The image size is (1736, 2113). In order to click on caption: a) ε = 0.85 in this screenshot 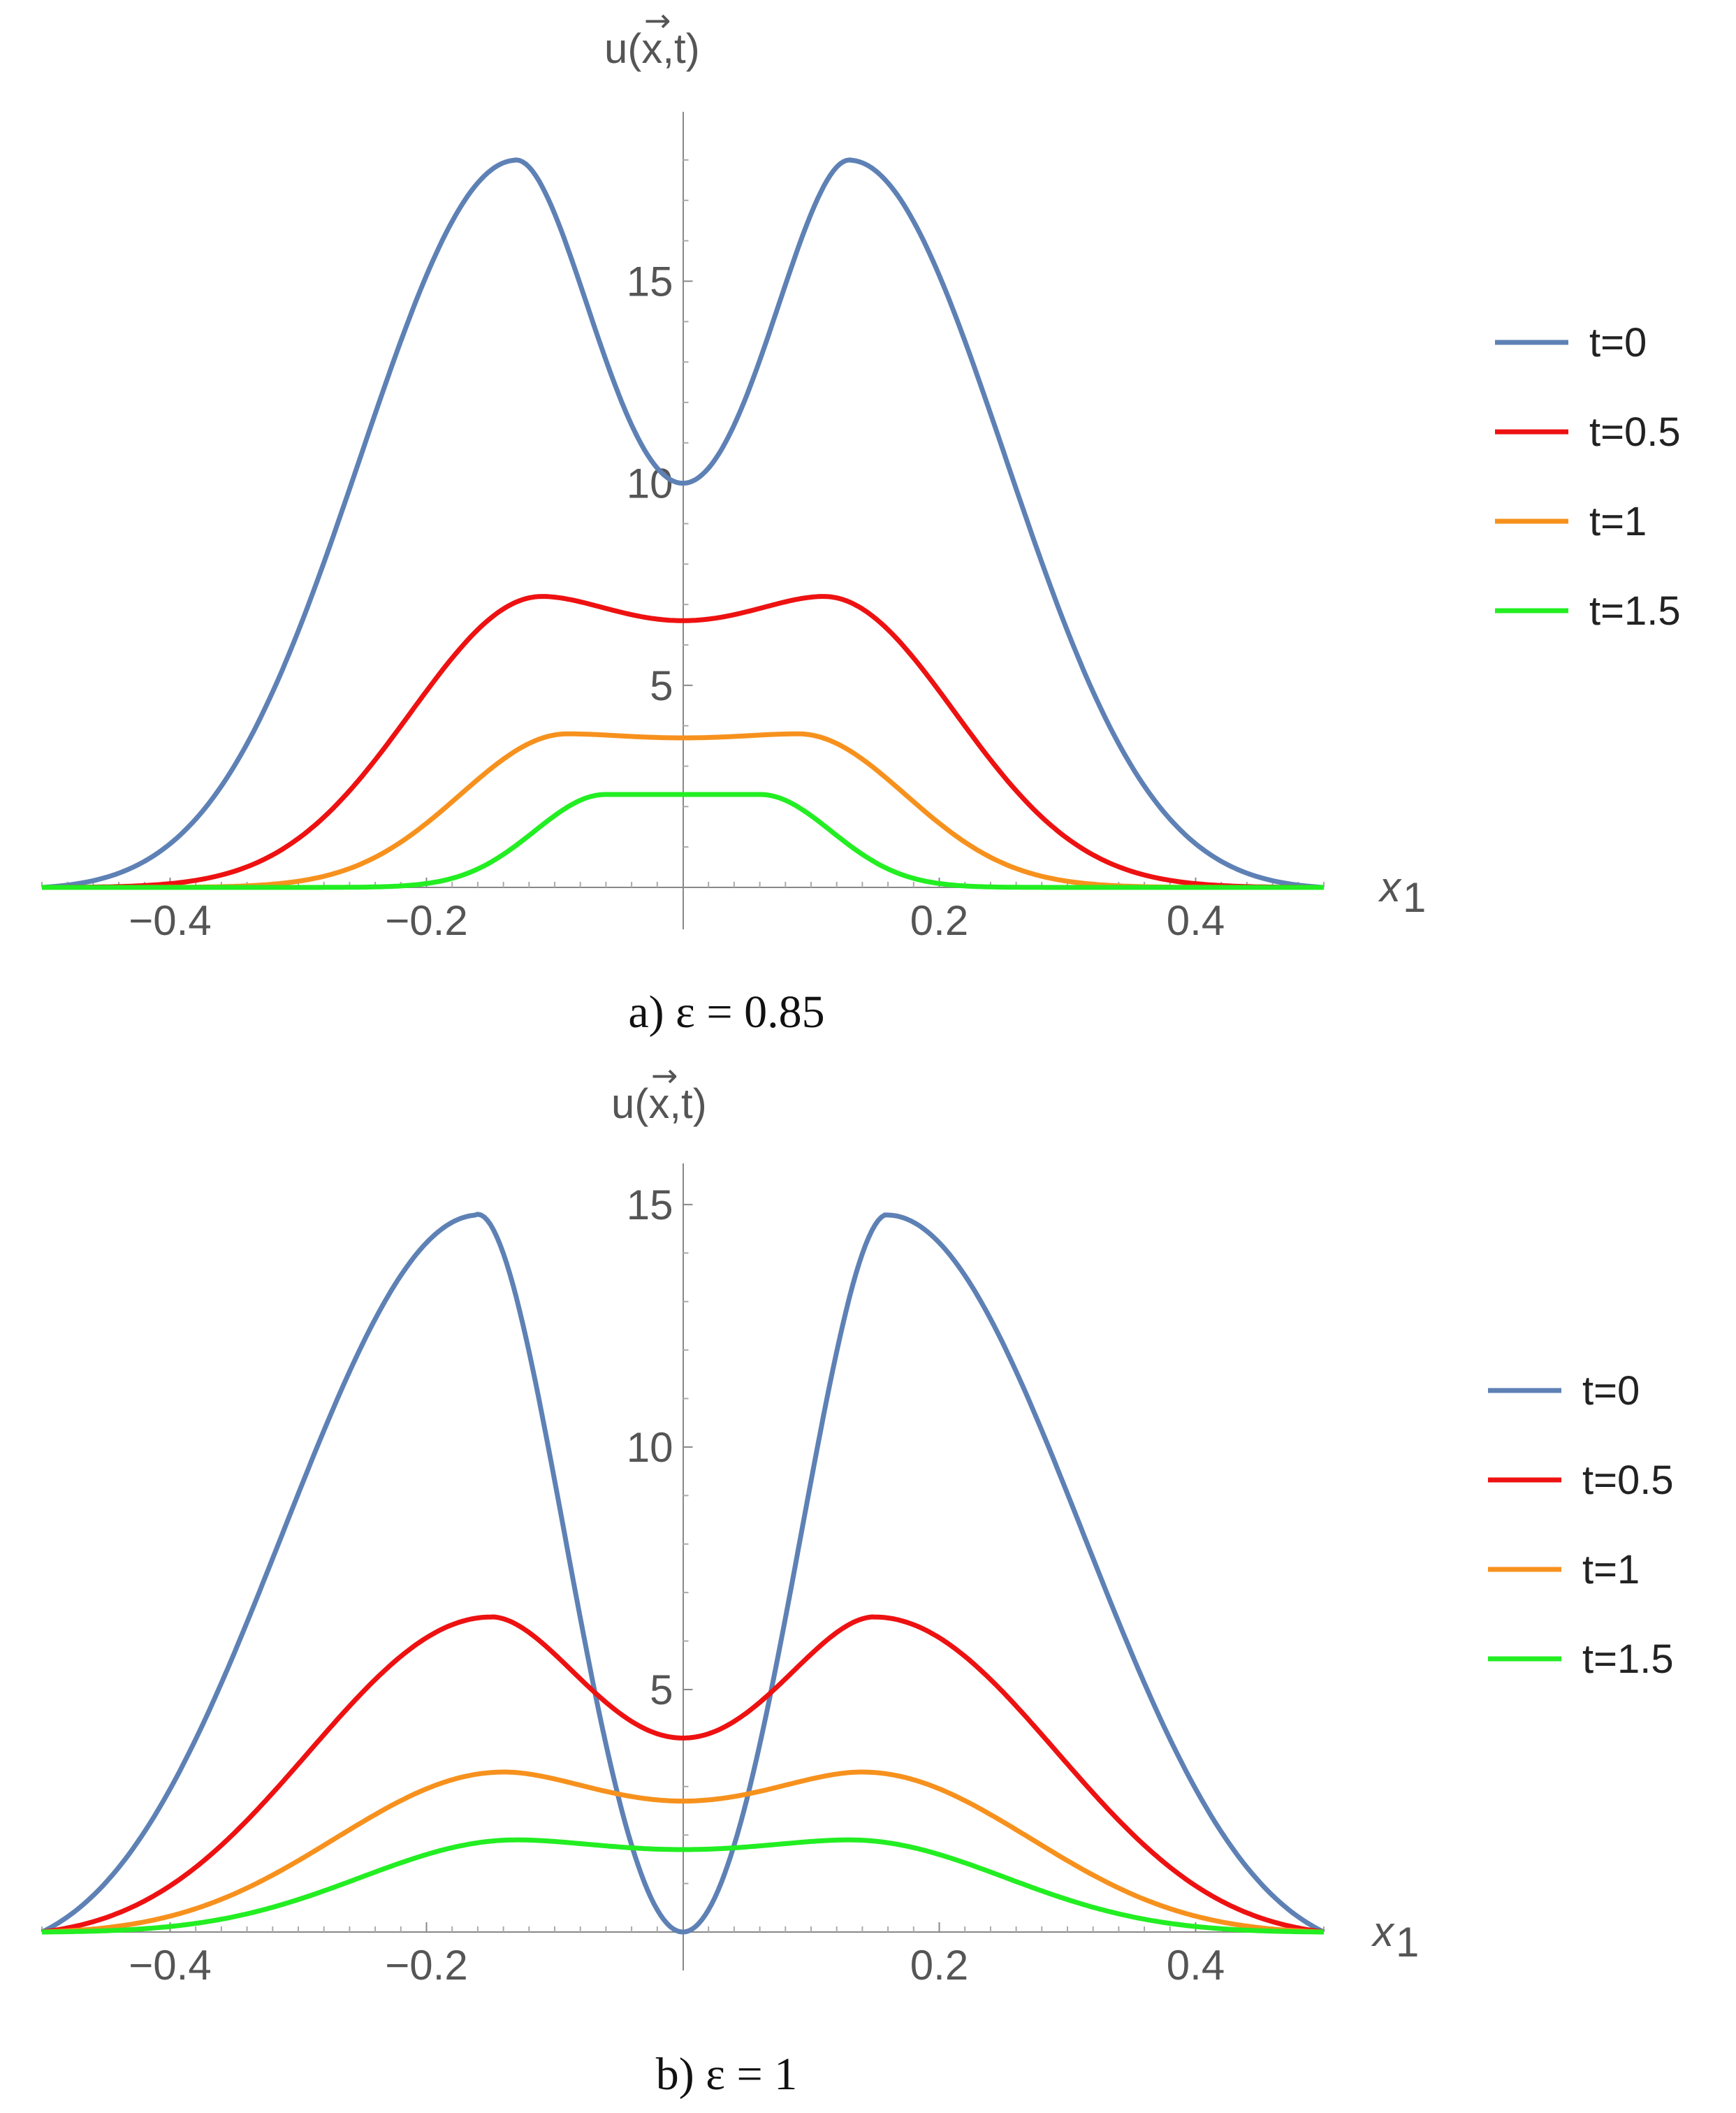, I will do `click(726, 1012)`.